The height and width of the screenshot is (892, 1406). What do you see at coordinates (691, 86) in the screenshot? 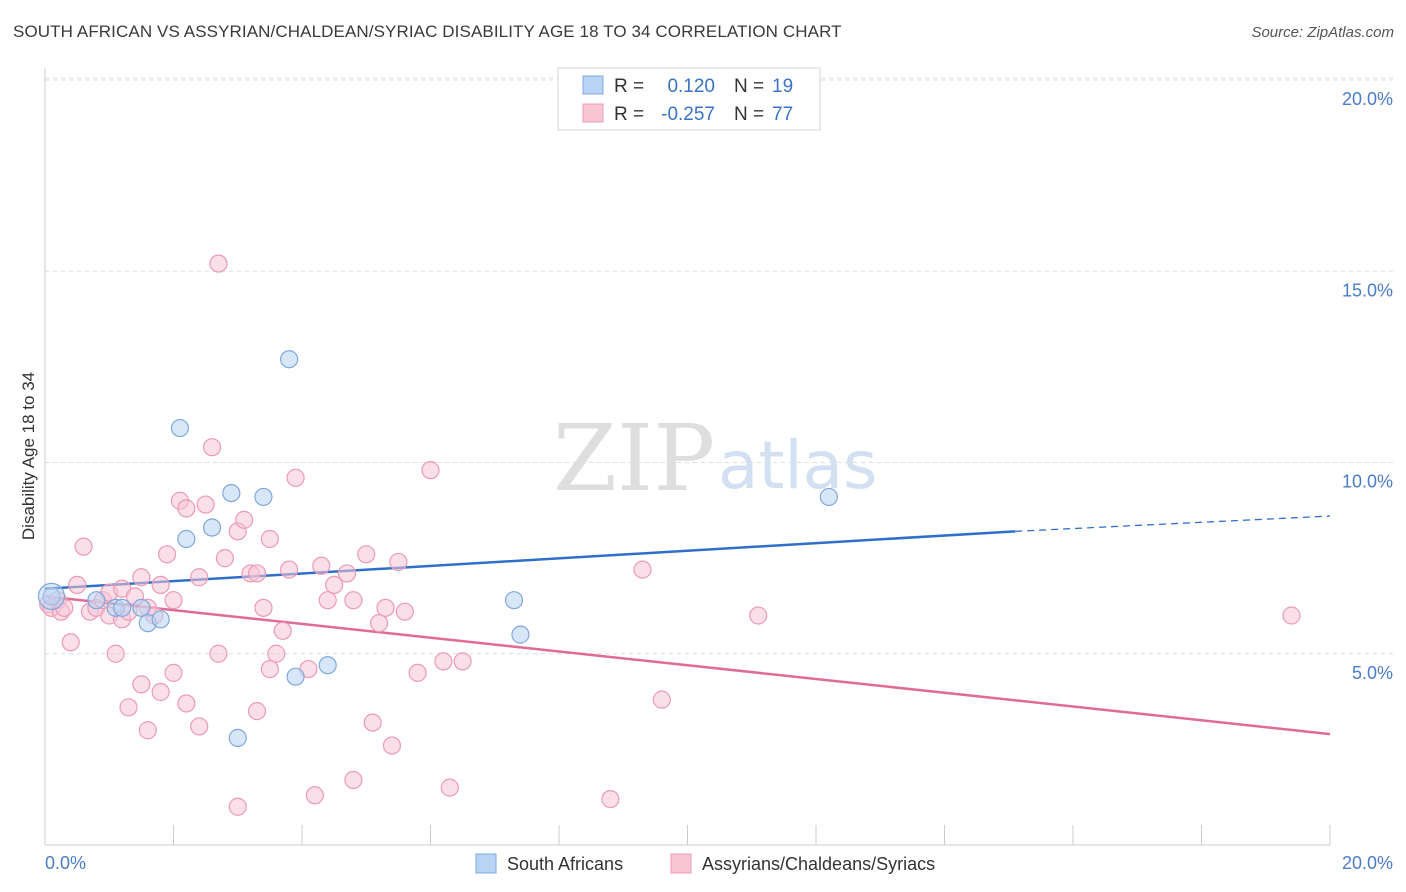
I see `legend-r-value-blue: 0.120` at bounding box center [691, 86].